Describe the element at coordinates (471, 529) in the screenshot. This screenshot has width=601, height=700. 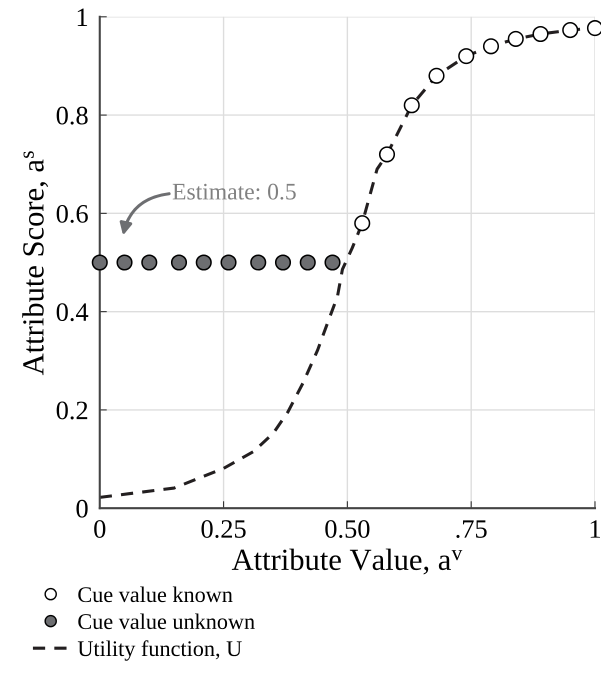
I see `x-tick-label: .75` at that location.